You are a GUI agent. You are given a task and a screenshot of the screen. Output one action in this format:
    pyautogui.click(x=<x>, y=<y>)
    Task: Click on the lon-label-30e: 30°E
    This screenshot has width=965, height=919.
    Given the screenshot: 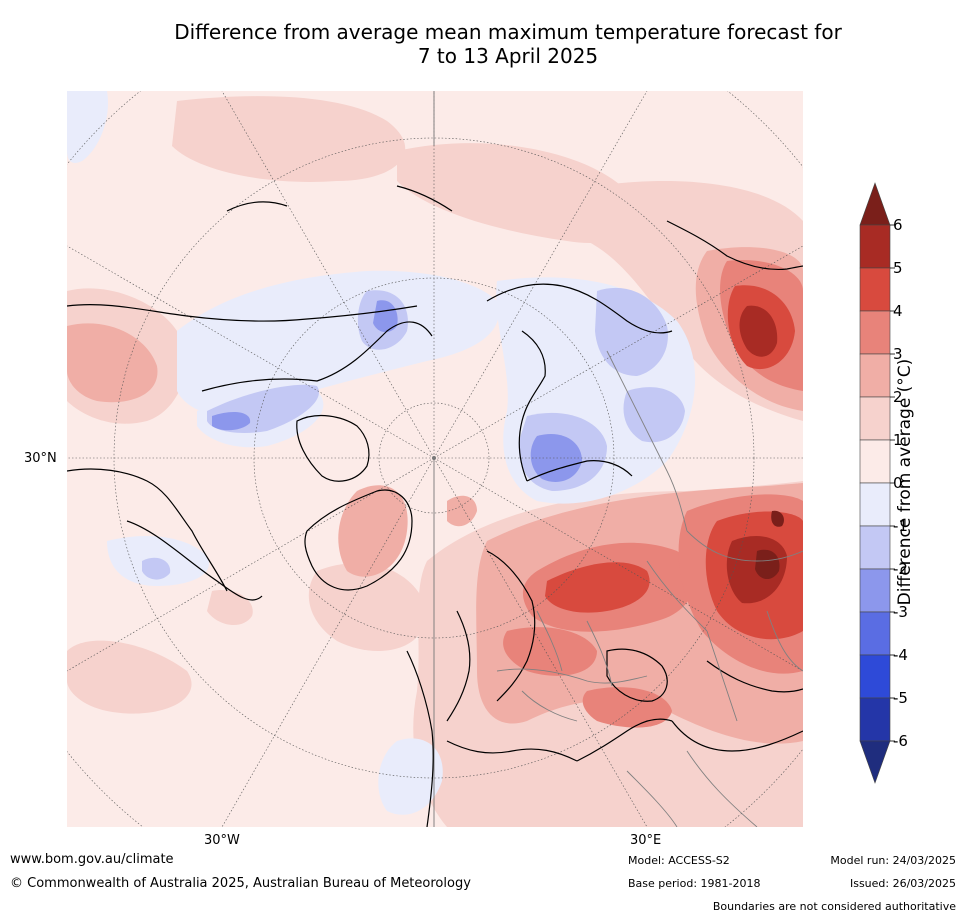 What is the action you would take?
    pyautogui.click(x=646, y=840)
    